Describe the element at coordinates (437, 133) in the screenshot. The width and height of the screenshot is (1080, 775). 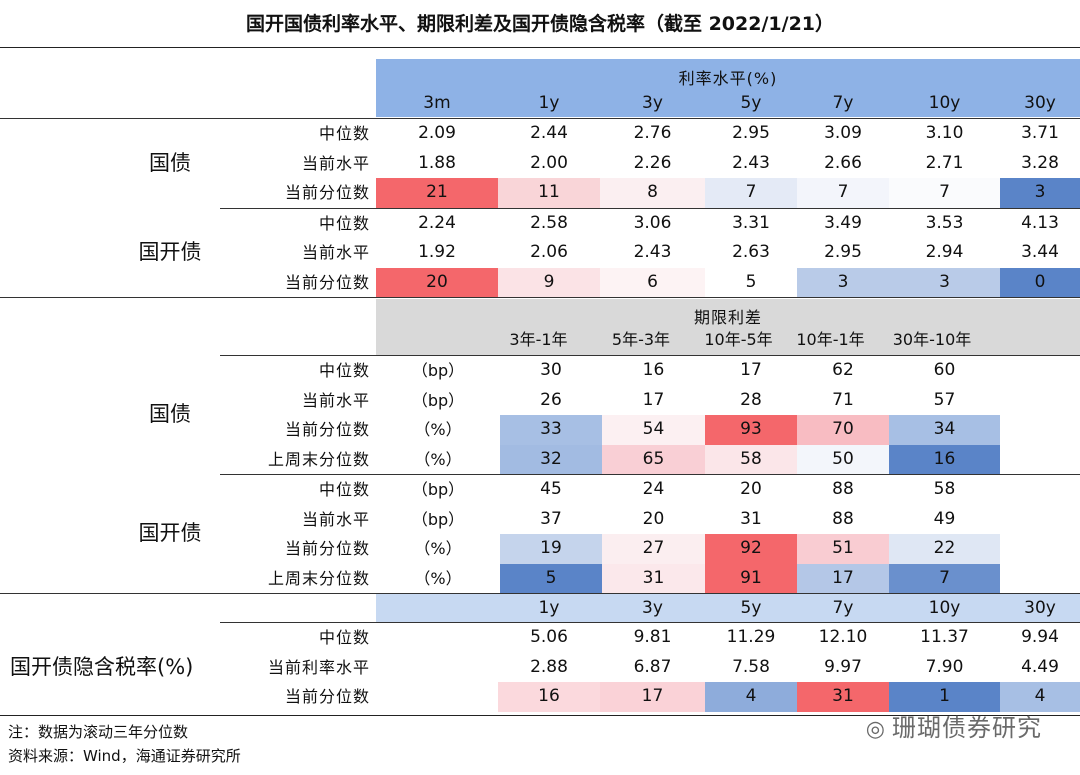
I see `table-cell: 2.09` at that location.